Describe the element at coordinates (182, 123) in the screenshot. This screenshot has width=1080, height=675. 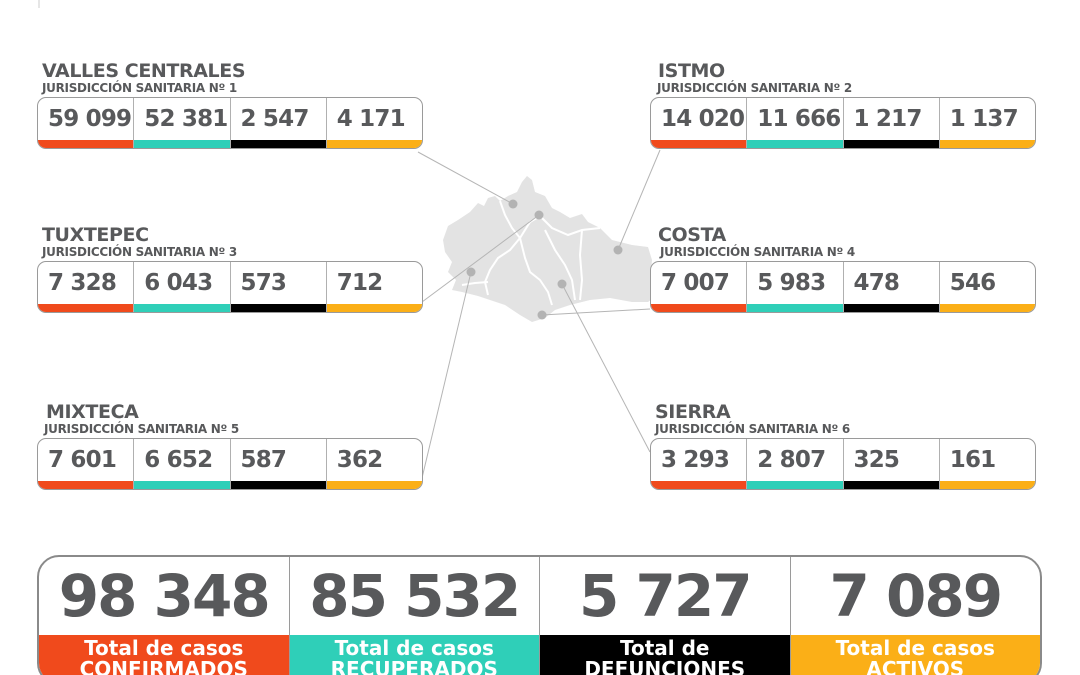
I see `stat-recovered: 52 381` at that location.